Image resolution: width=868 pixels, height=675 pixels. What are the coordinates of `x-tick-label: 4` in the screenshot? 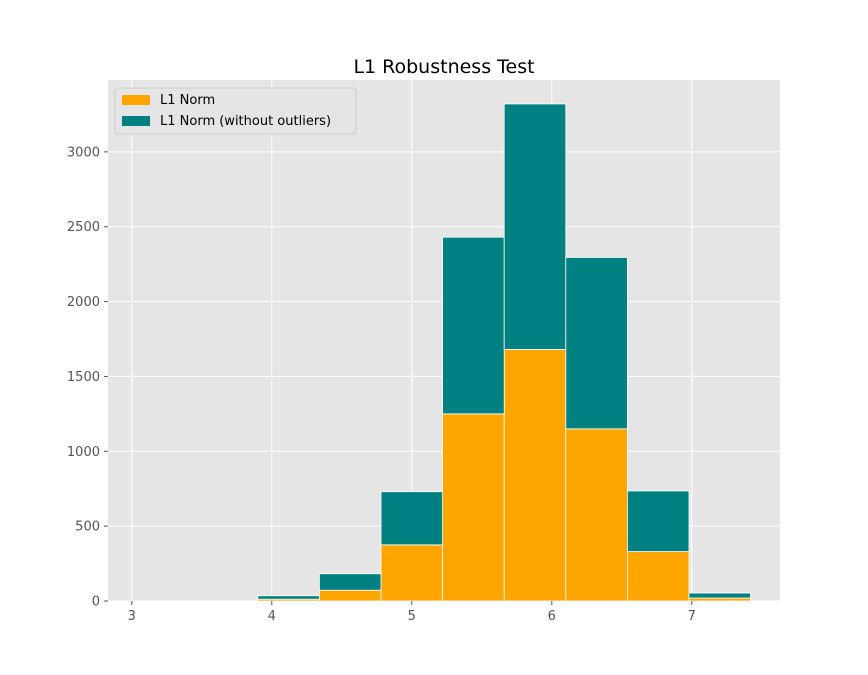 It's located at (272, 616).